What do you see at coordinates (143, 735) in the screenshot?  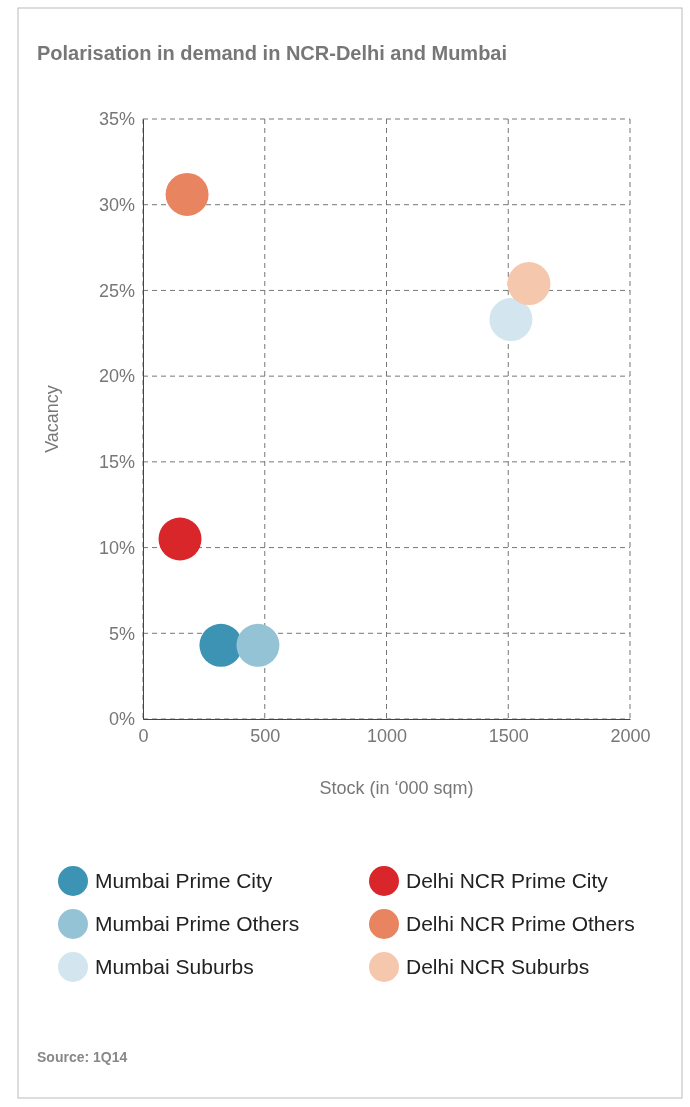 I see `x-tick-label: 0` at bounding box center [143, 735].